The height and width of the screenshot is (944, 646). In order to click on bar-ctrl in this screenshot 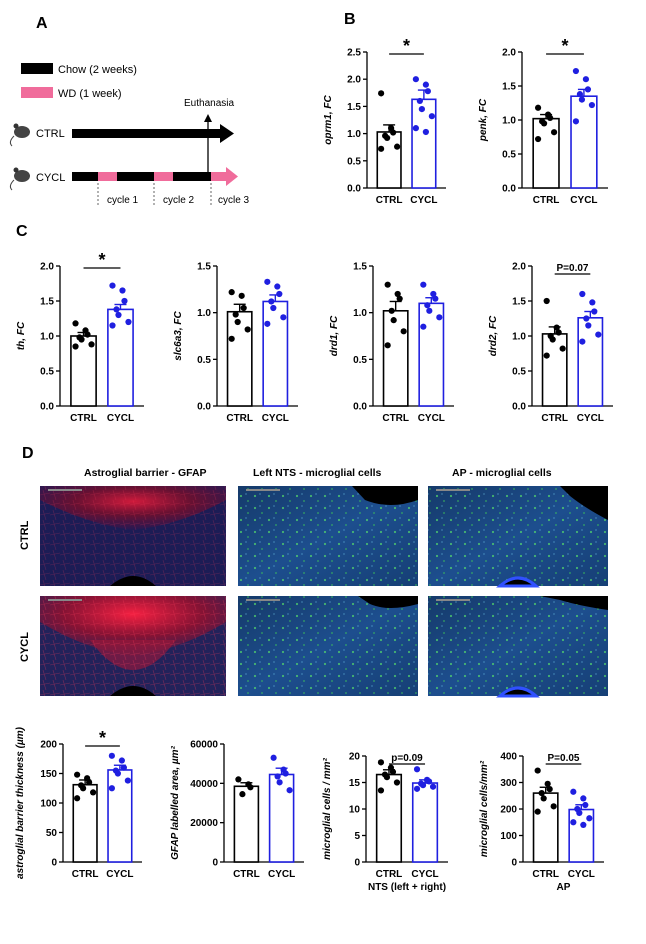, I will do `click(395, 358)`.